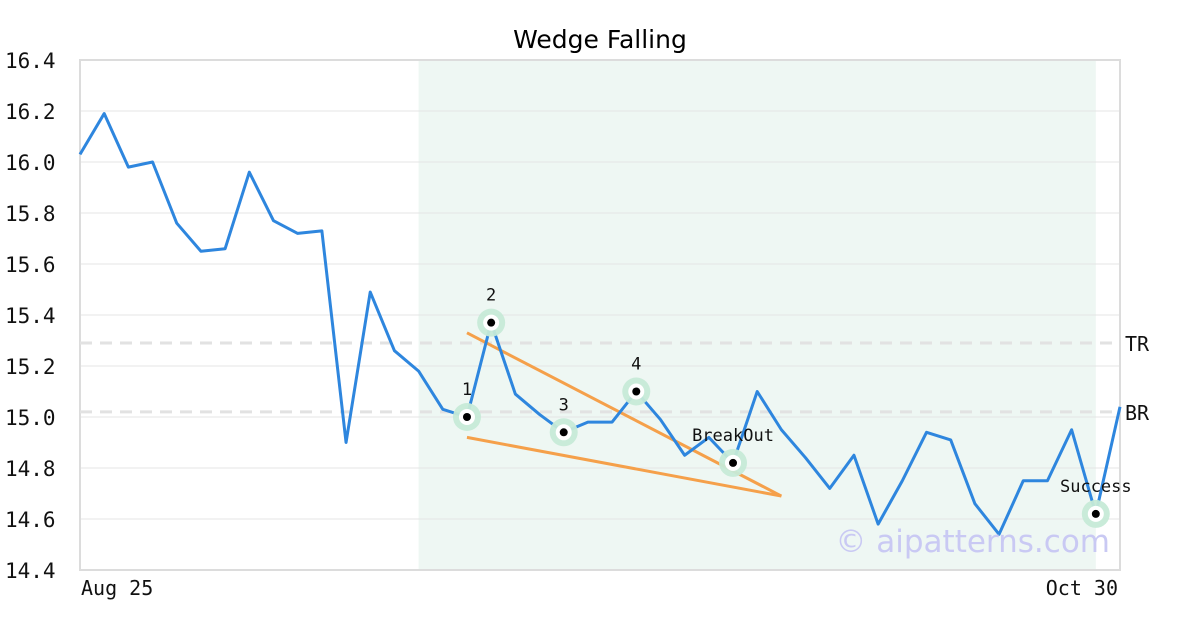 Image resolution: width=1200 pixels, height=630 pixels. I want to click on lower-trendline, so click(624, 466).